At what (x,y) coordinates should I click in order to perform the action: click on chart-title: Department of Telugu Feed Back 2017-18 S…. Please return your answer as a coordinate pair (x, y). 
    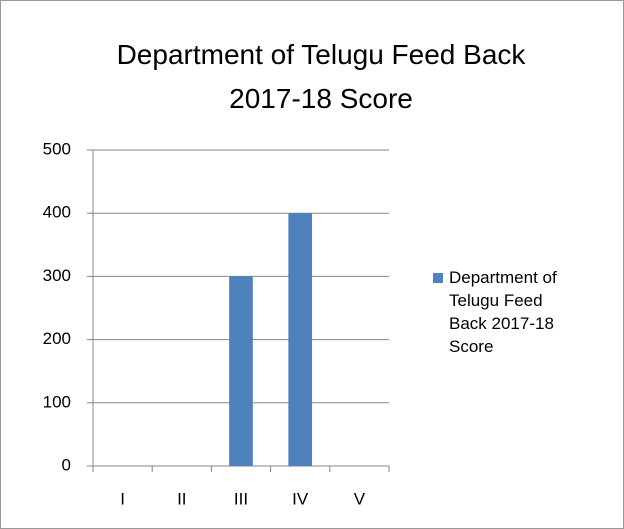
    Looking at the image, I should click on (321, 76).